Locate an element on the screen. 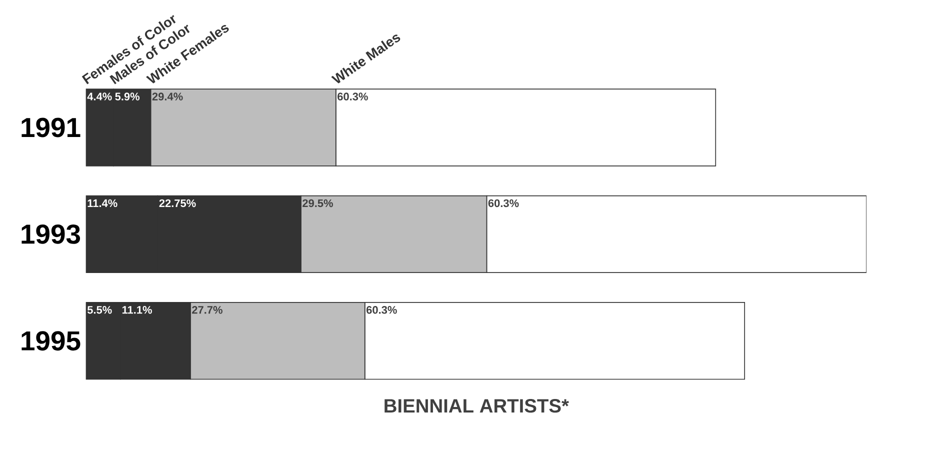 This screenshot has height=461, width=925. data-label: 5.9% is located at coordinates (127, 96).